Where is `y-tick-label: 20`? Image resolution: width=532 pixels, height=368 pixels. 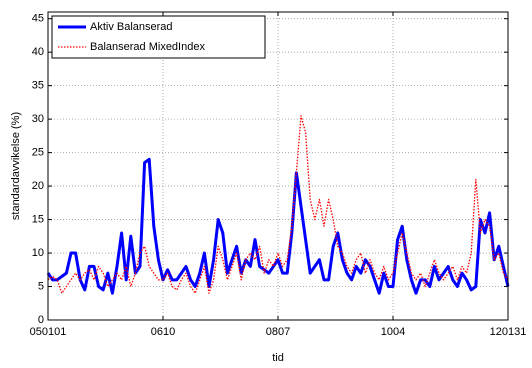
y-tick-label: 20 is located at coordinates (38, 186).